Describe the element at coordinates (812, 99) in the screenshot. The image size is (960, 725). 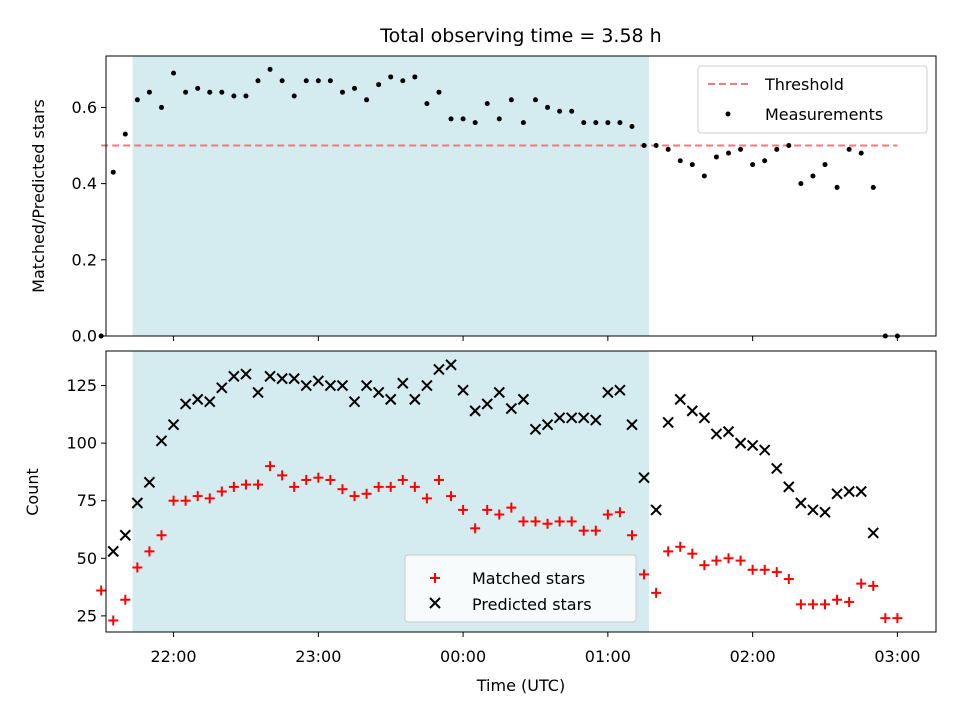
I see `top-legend: Threshold Measurements` at that location.